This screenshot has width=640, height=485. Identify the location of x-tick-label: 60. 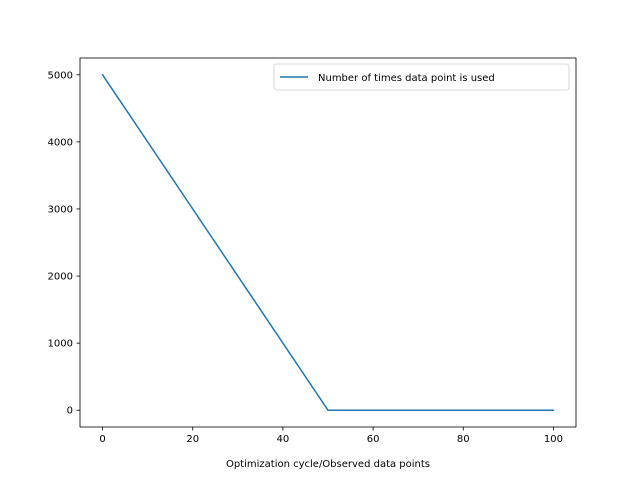
(373, 439).